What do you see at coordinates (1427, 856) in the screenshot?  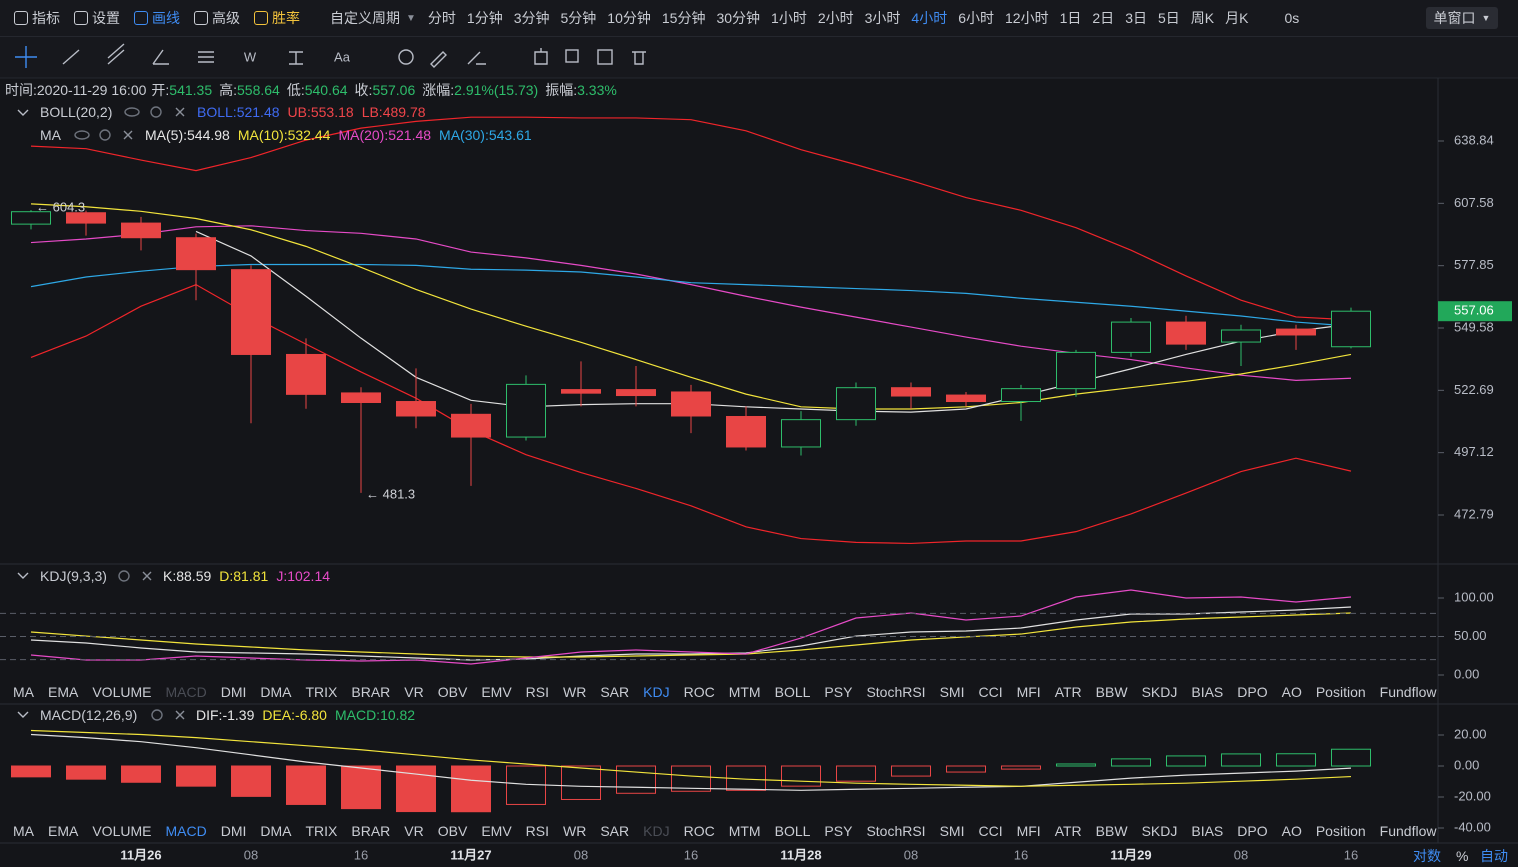 I see `log-toggle: 对数` at bounding box center [1427, 856].